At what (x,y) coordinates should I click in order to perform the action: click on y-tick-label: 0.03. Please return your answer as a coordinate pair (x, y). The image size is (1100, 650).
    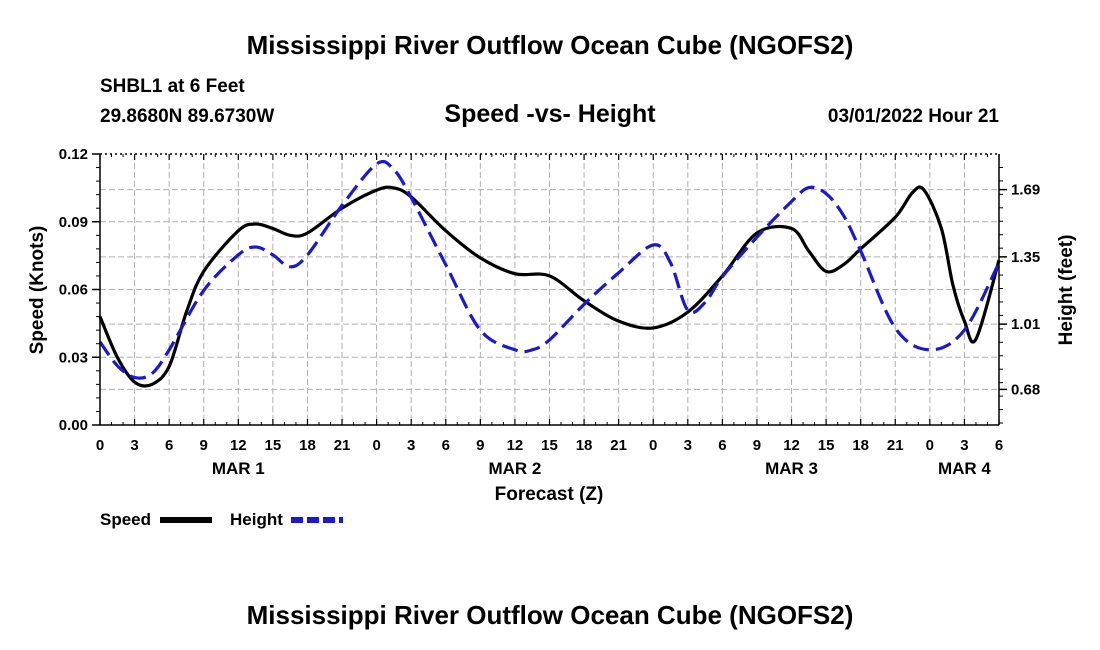
    Looking at the image, I should click on (73, 357).